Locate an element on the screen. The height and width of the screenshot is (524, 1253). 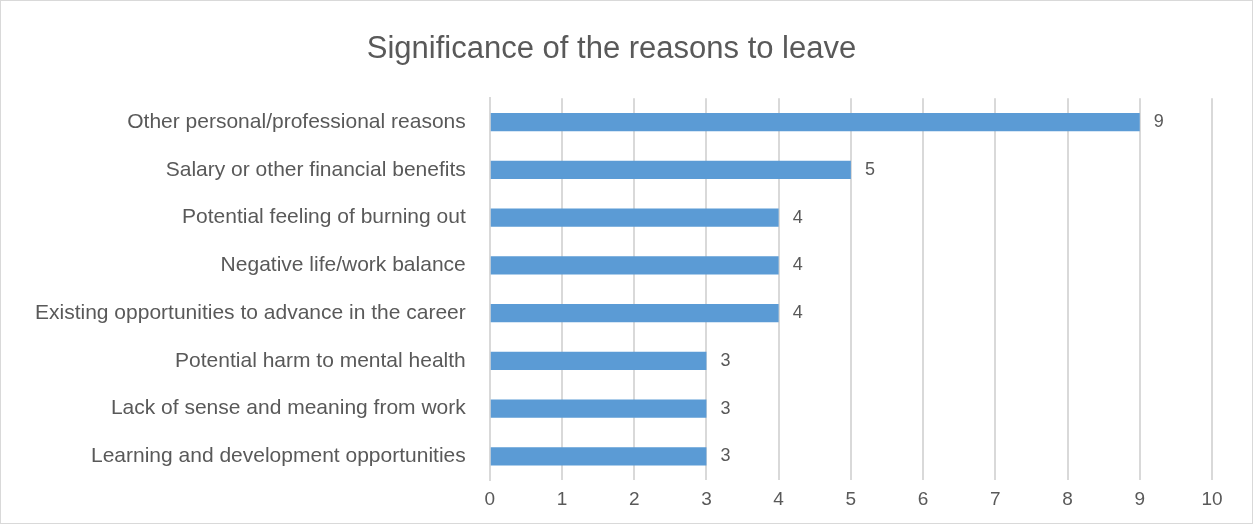
x-tick-label: 0 is located at coordinates (490, 498).